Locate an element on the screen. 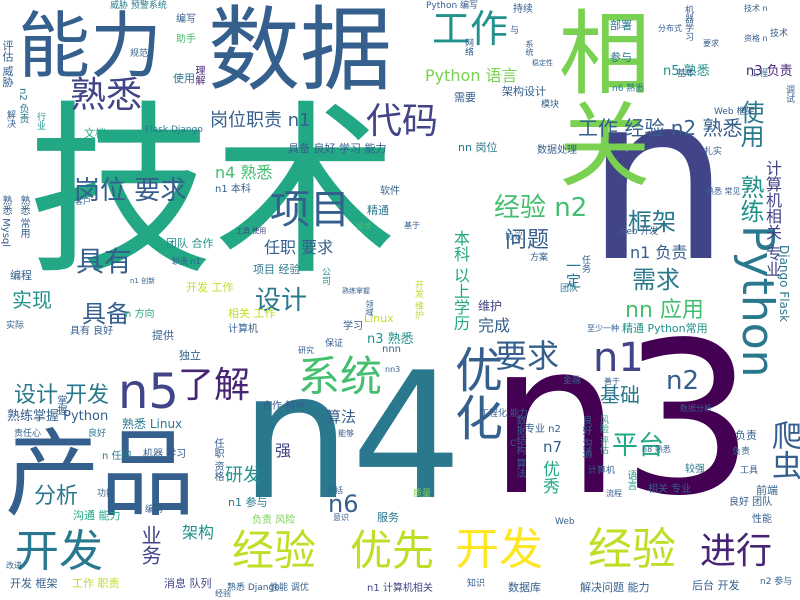  word-xiaoxi-duilie: 消息 队列 is located at coordinates (188, 583).